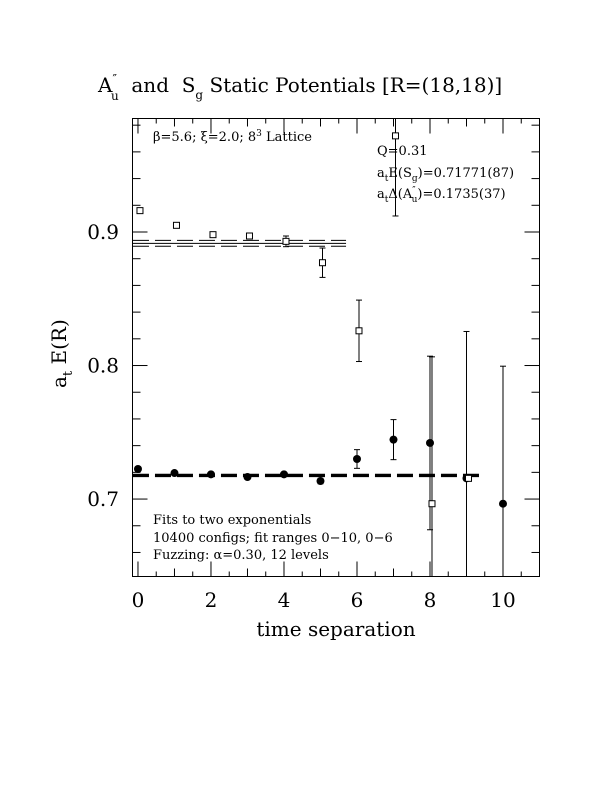  What do you see at coordinates (284, 600) in the screenshot?
I see `x-tick-label: 4` at bounding box center [284, 600].